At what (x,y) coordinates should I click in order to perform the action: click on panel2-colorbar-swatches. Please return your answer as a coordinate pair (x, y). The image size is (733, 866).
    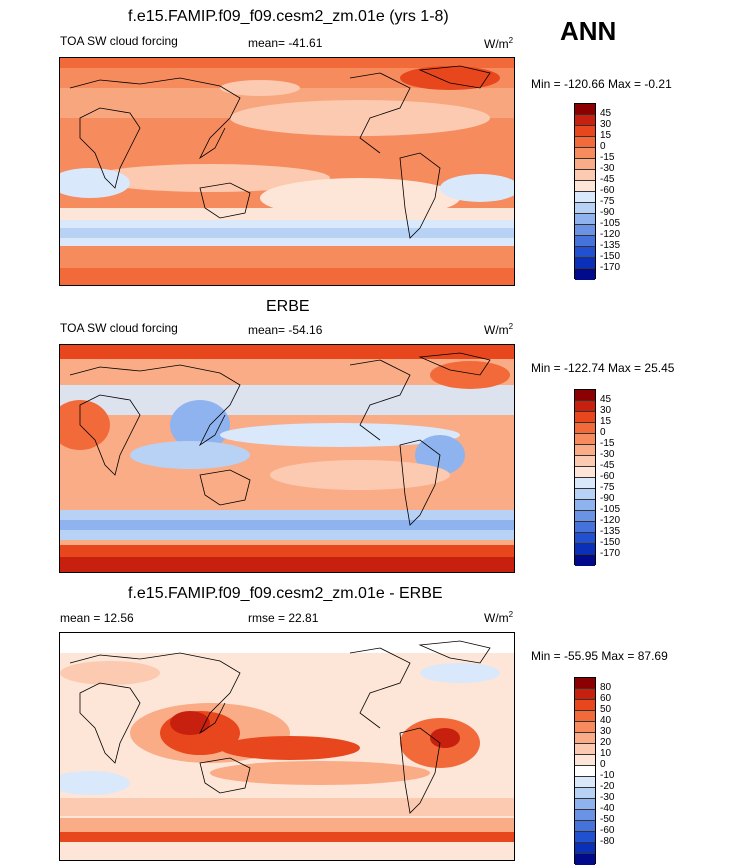
    Looking at the image, I should click on (585, 477).